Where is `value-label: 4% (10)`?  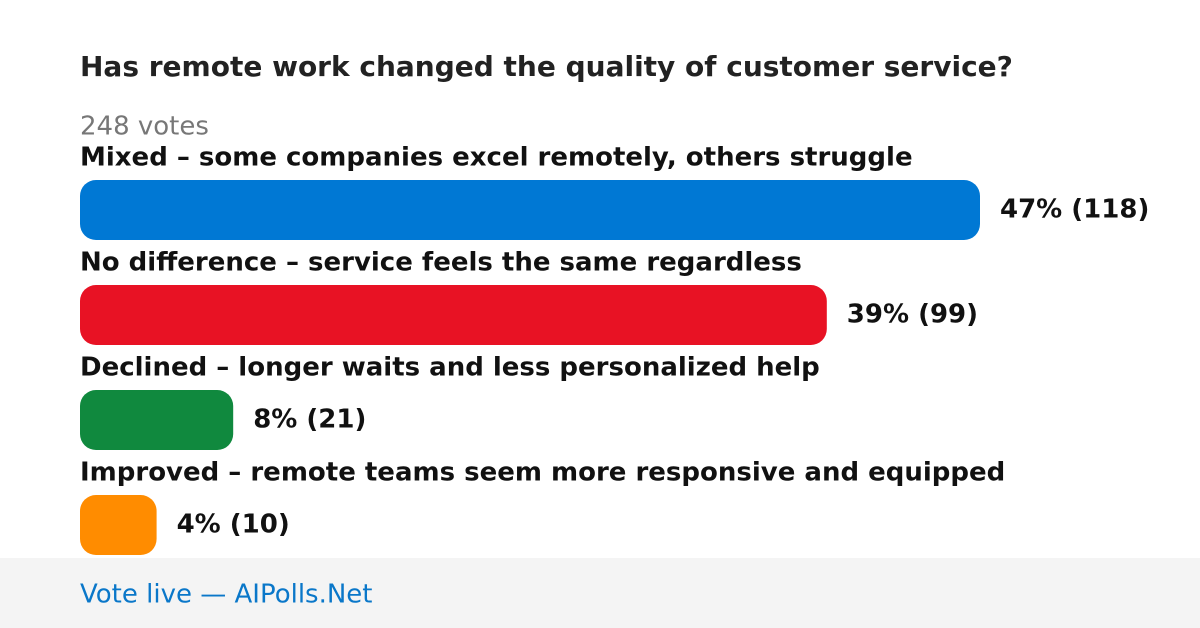 value-label: 4% (10) is located at coordinates (233, 525).